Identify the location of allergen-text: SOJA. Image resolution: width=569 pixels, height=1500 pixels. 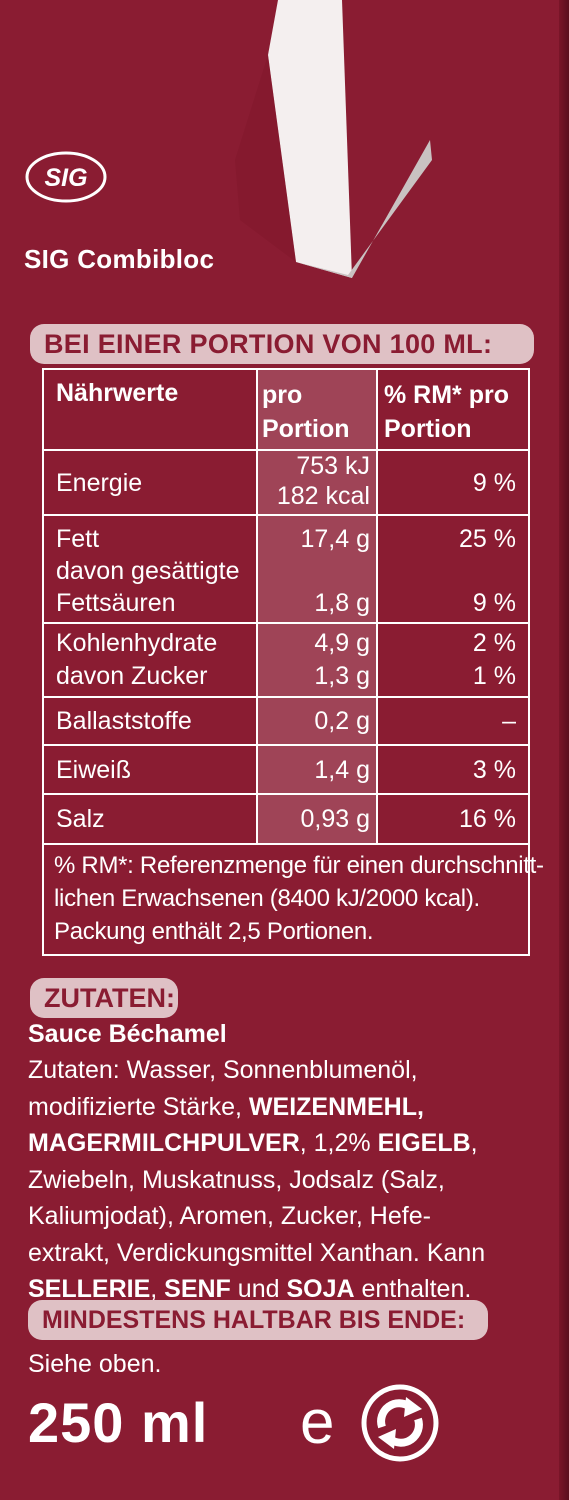
(320, 1289).